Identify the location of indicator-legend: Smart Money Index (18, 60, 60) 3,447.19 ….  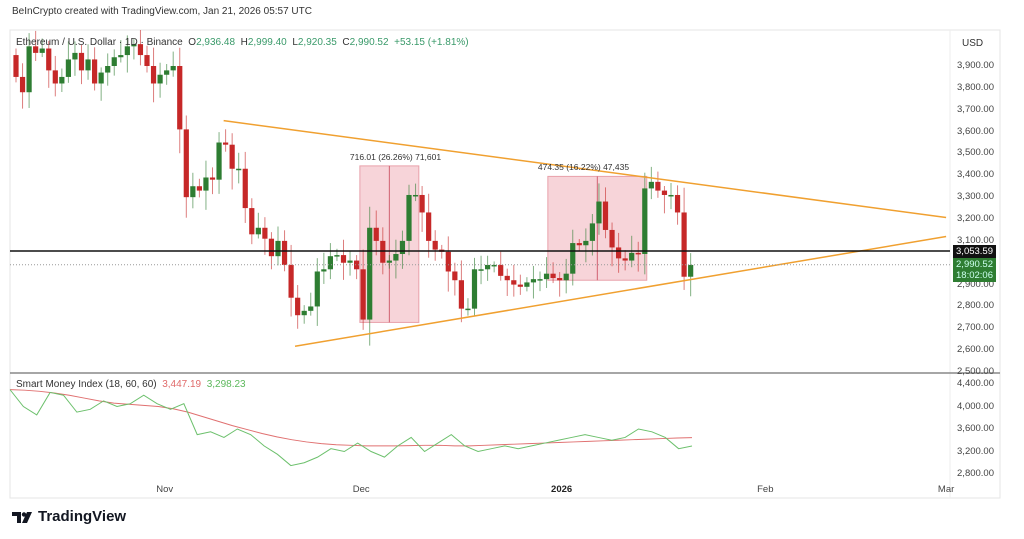
(131, 384).